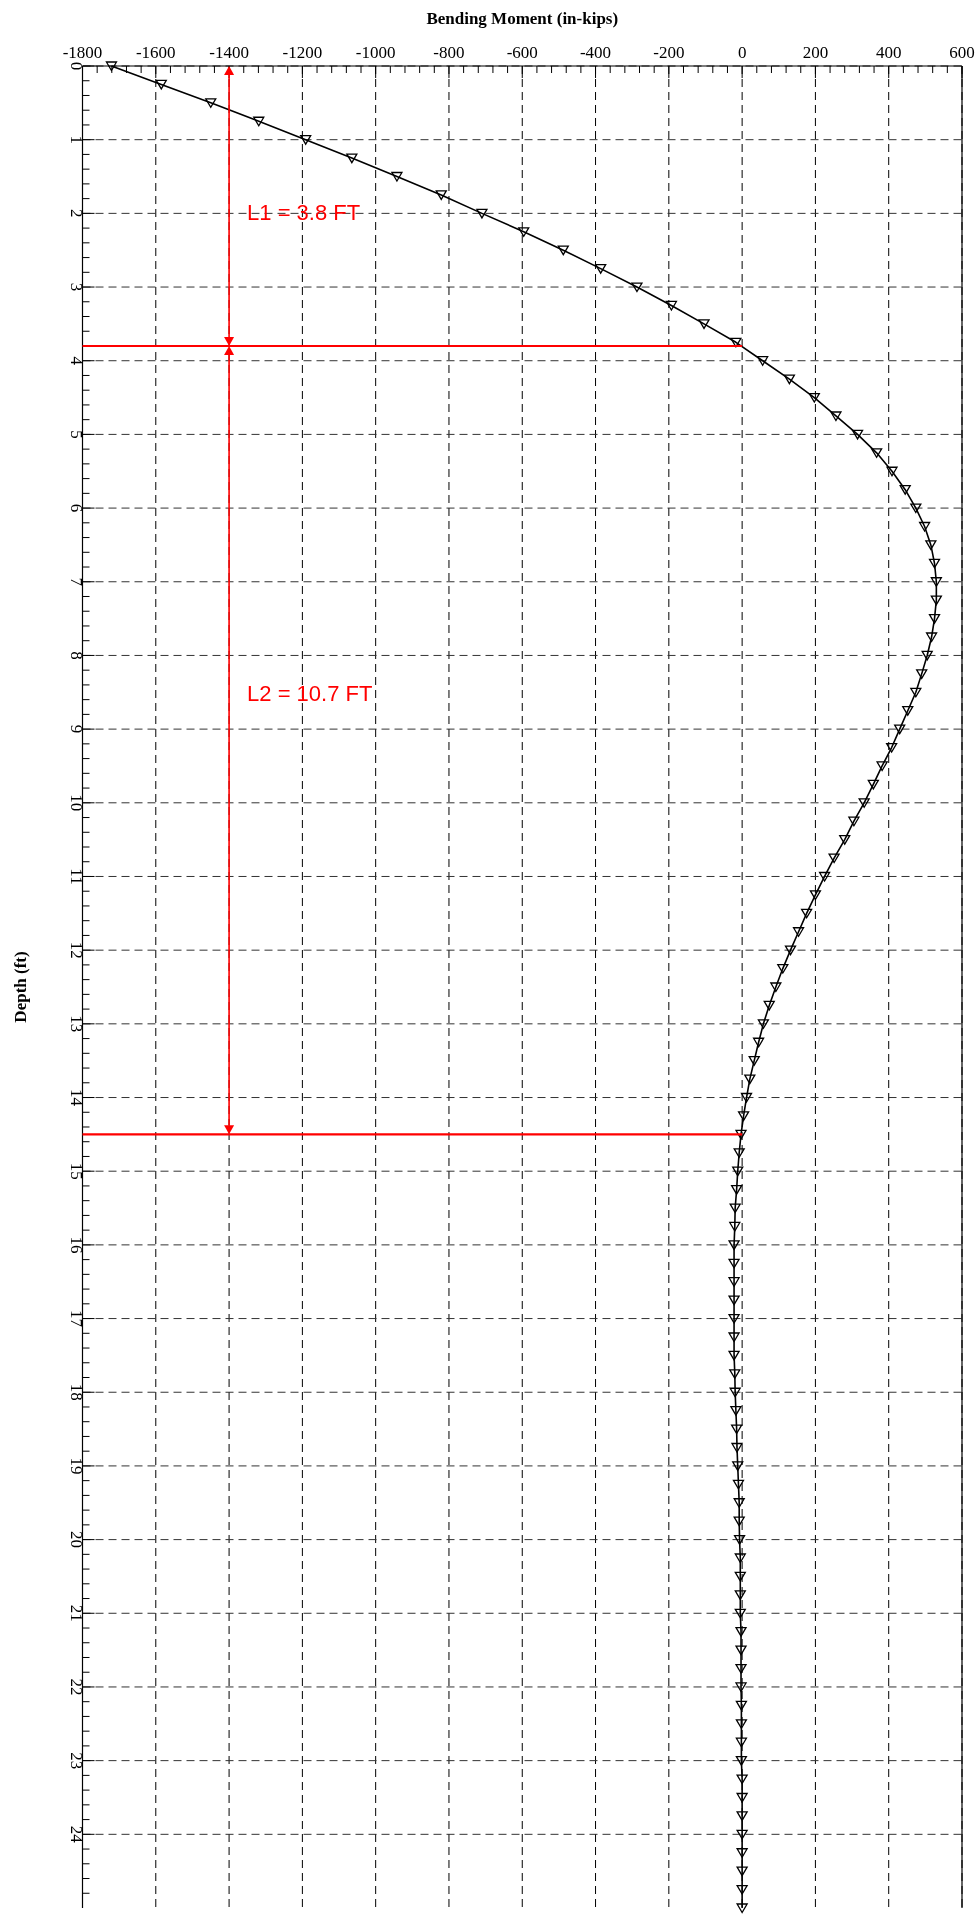 This screenshot has width=977, height=1915. What do you see at coordinates (888, 52) in the screenshot?
I see `x-tick-label: 400` at bounding box center [888, 52].